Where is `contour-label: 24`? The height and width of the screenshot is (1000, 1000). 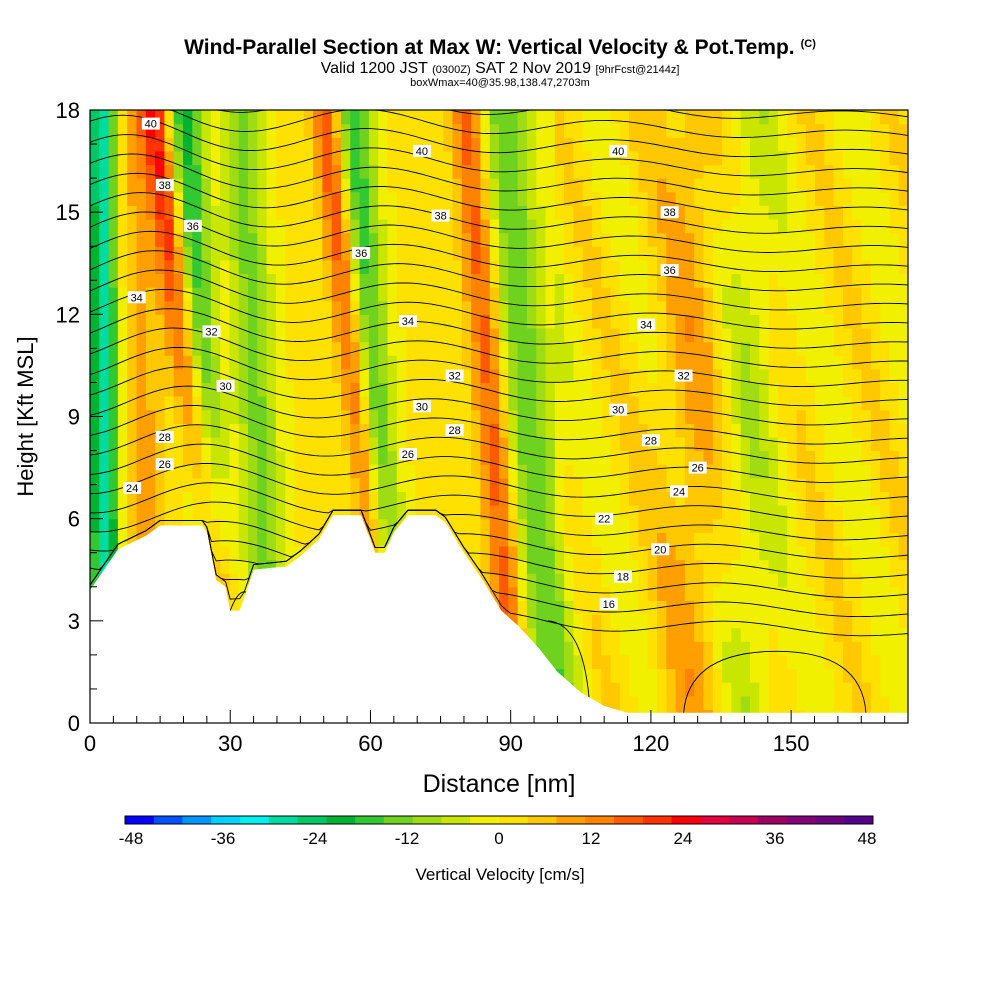 contour-label: 24 is located at coordinates (679, 492).